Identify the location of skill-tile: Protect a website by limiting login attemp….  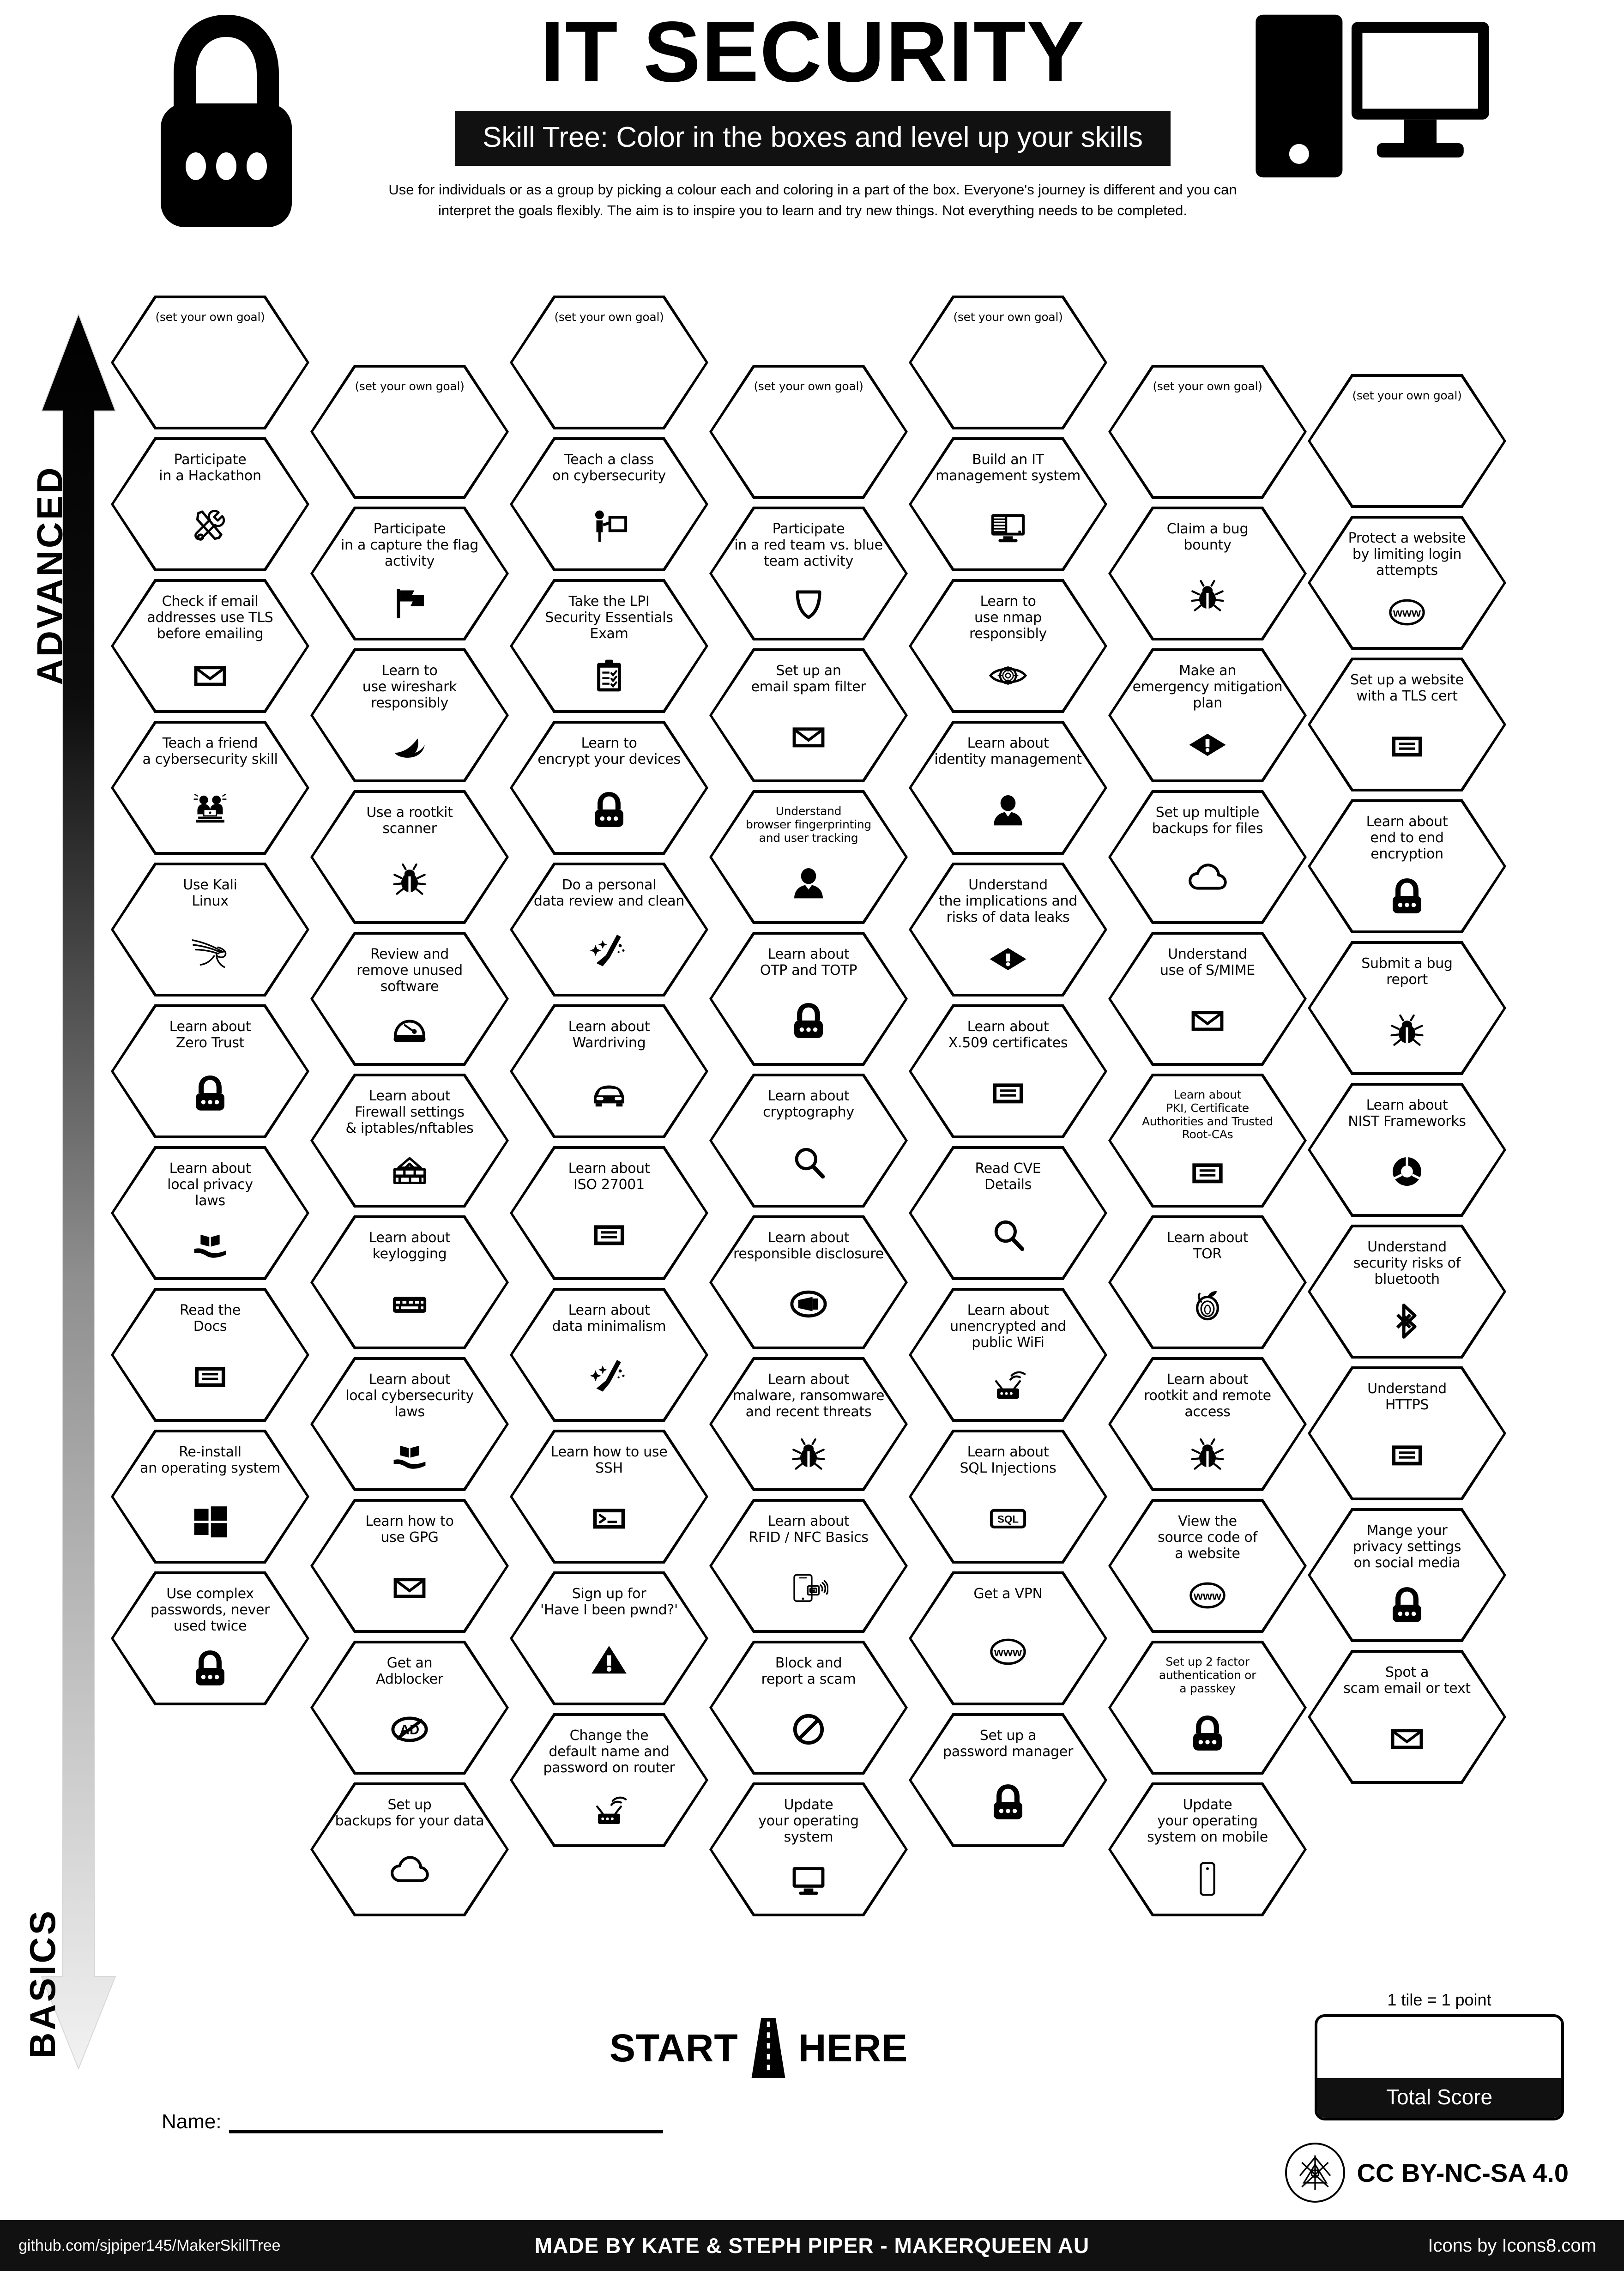
(1407, 583).